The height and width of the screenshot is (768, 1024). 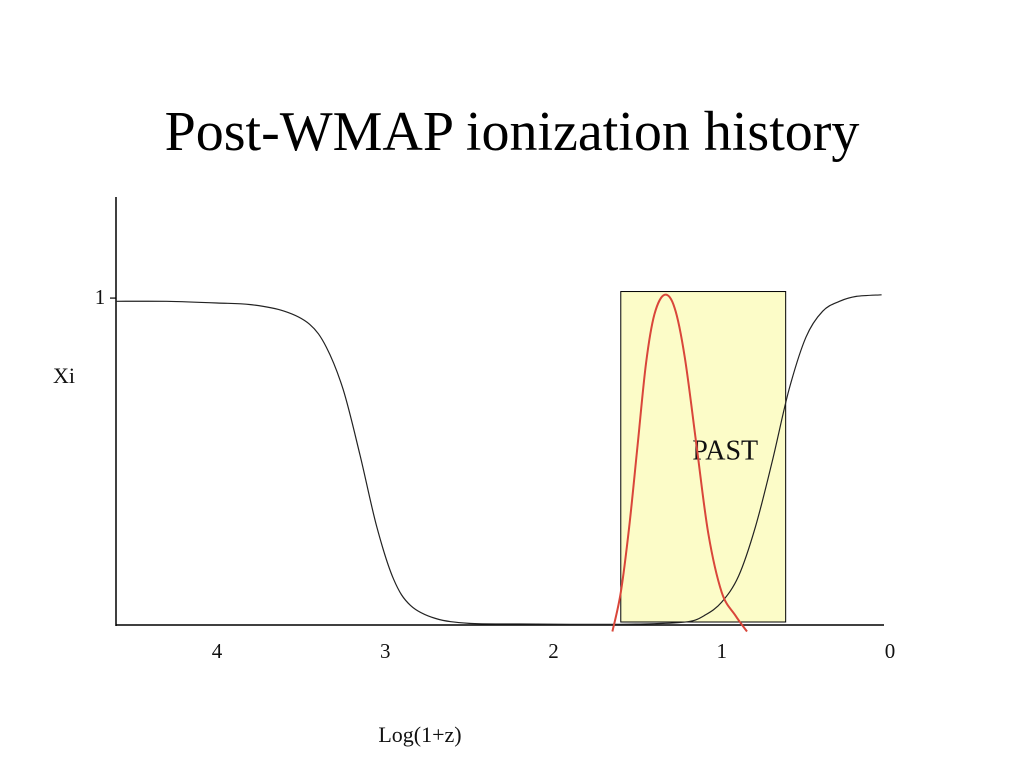 I want to click on slide-title: Post-WMAP ionization history, so click(x=512, y=132).